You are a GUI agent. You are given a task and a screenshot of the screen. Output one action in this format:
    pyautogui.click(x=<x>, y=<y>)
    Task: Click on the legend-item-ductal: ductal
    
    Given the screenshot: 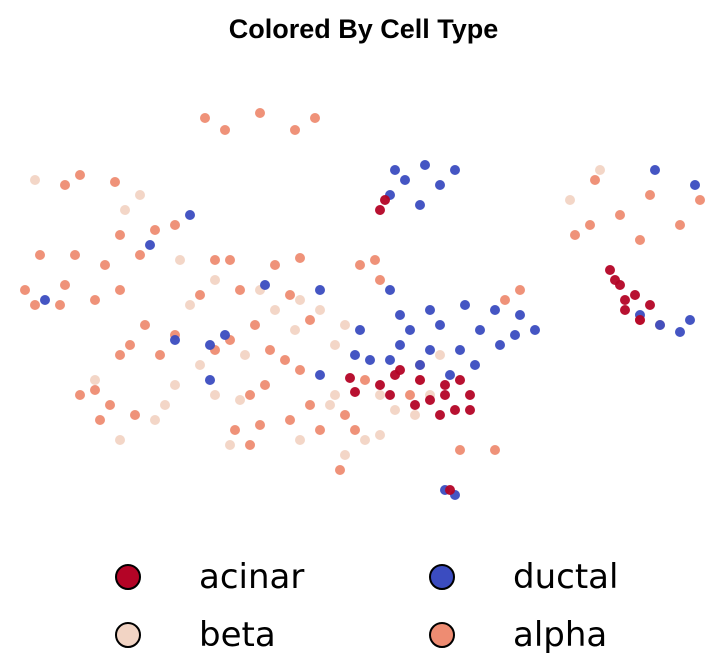 What is the action you would take?
    pyautogui.click(x=523, y=577)
    